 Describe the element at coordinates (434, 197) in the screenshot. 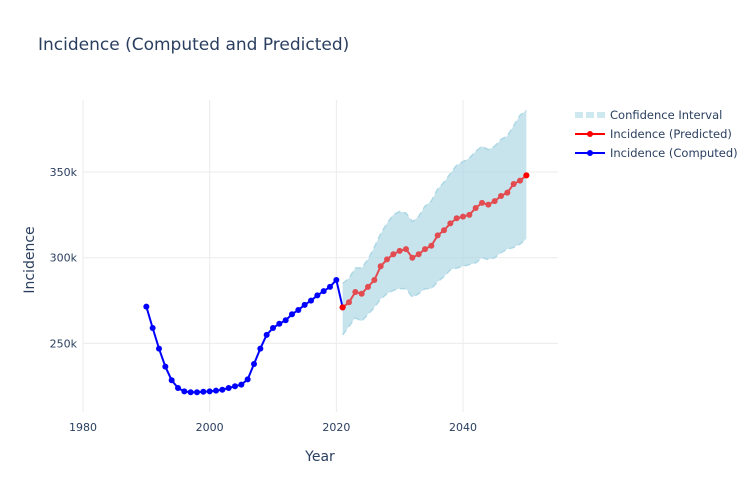

I see `confidence-upper-bound` at that location.